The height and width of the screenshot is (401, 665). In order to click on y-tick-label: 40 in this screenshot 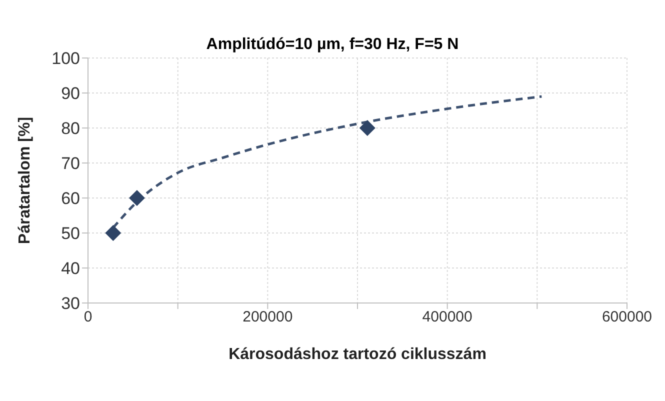, I will do `click(70, 268)`.